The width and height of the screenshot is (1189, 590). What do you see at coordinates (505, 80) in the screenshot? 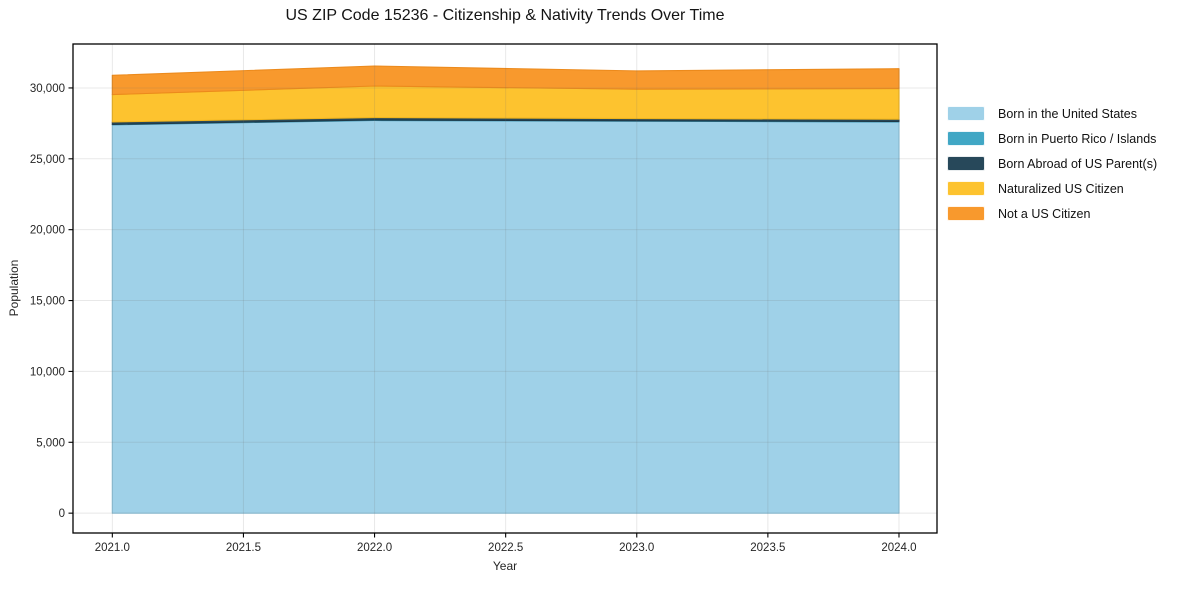
I see `area-not-a-us-citizen` at bounding box center [505, 80].